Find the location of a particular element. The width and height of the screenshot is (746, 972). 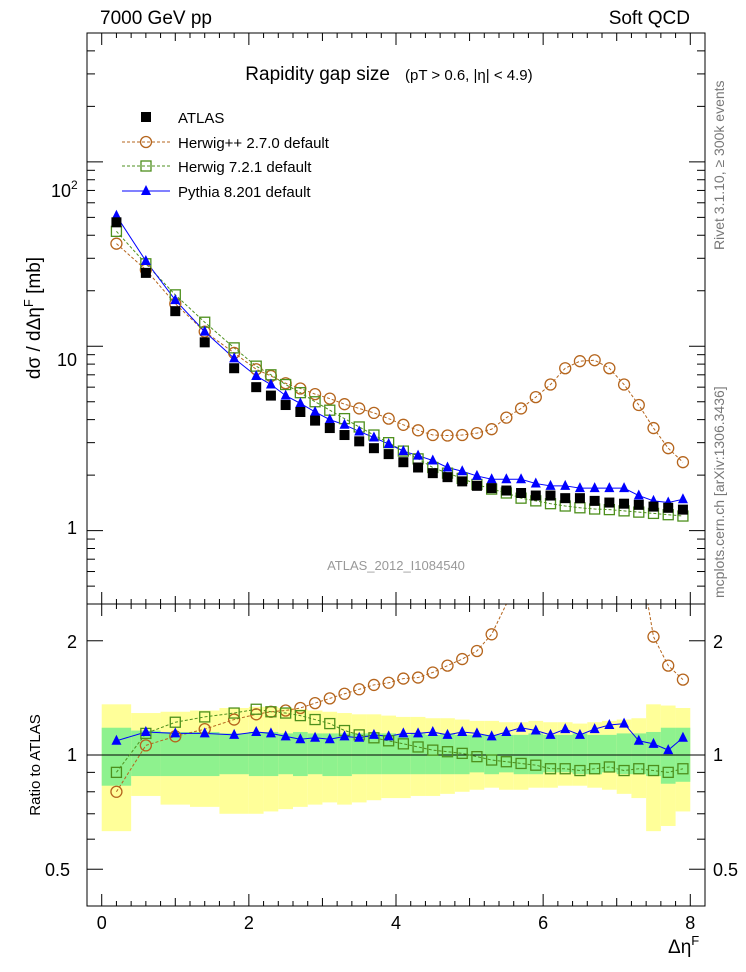

legend-symbols is located at coordinates (146, 153).